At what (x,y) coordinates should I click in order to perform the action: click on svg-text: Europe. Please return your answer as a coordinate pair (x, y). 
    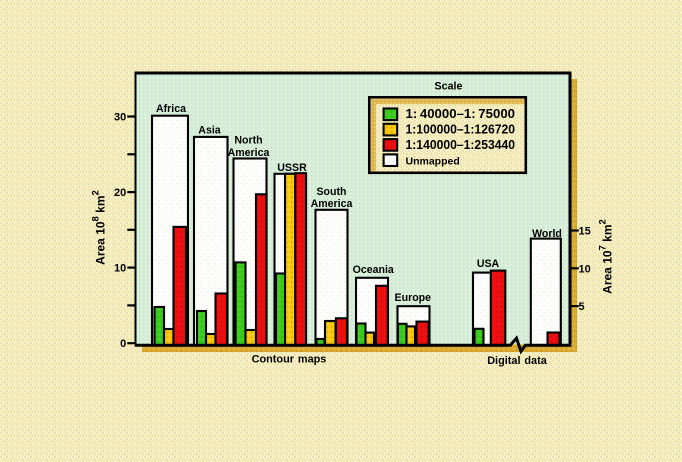
    Looking at the image, I should click on (413, 298).